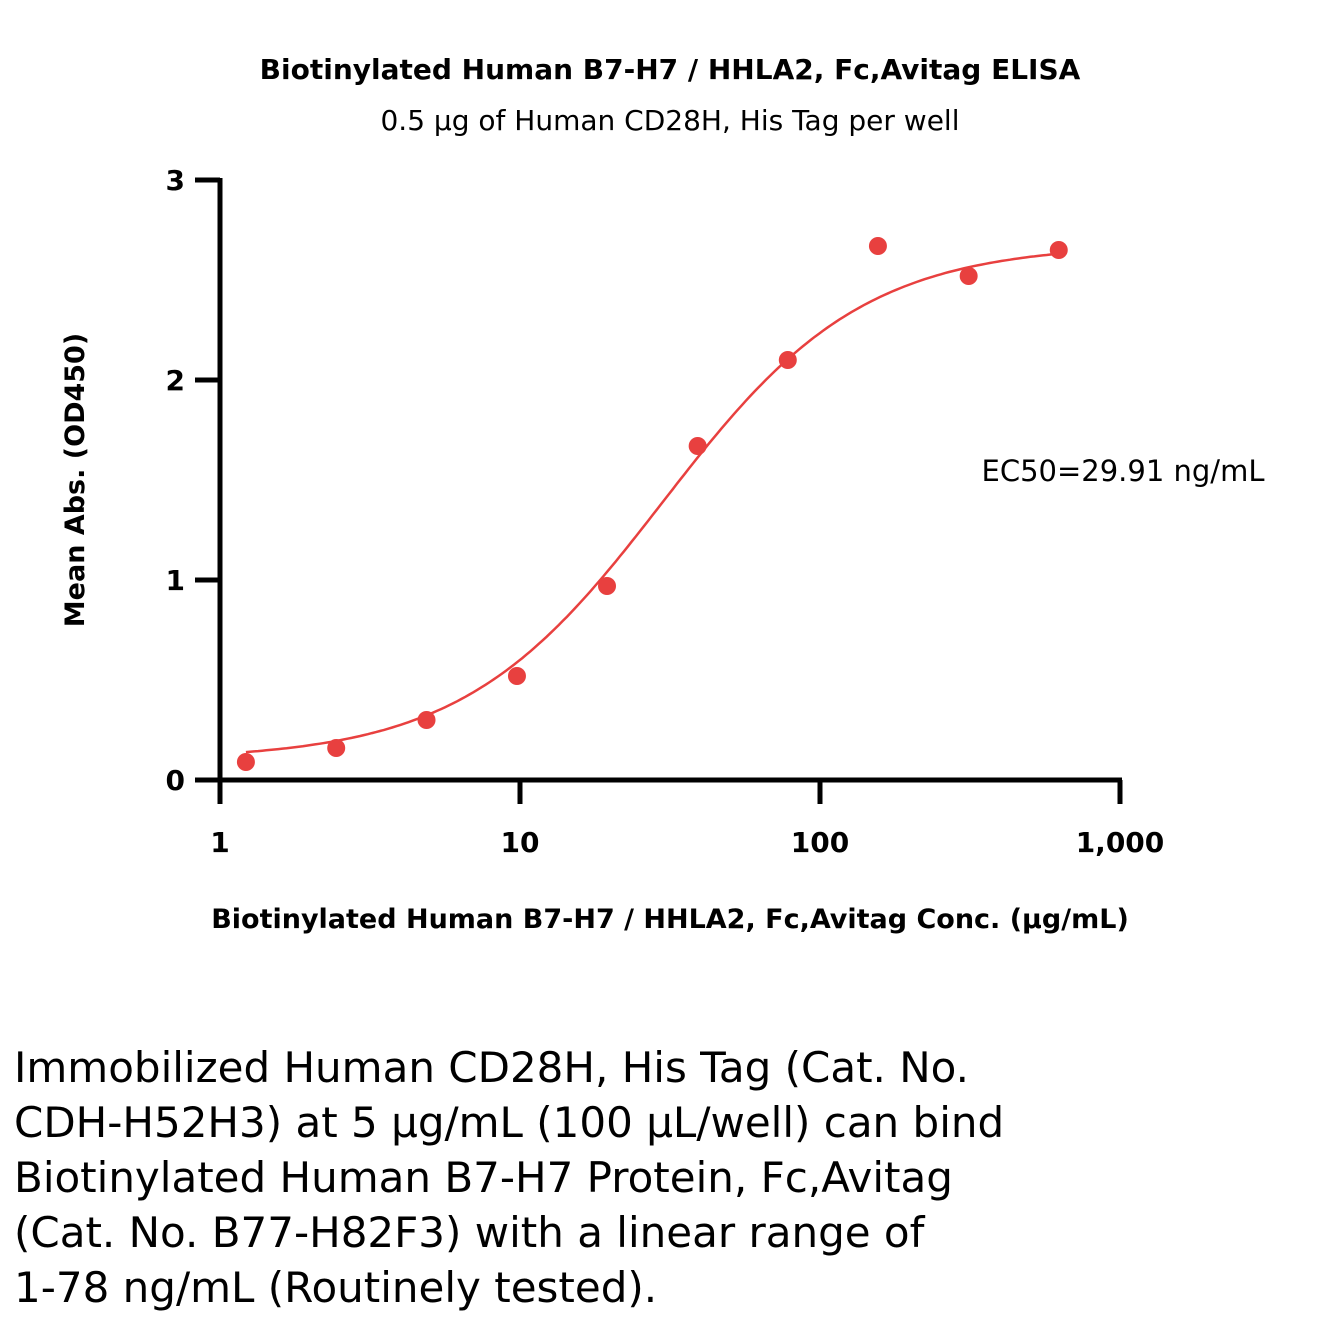  What do you see at coordinates (175, 780) in the screenshot?
I see `y-tick-label: 0` at bounding box center [175, 780].